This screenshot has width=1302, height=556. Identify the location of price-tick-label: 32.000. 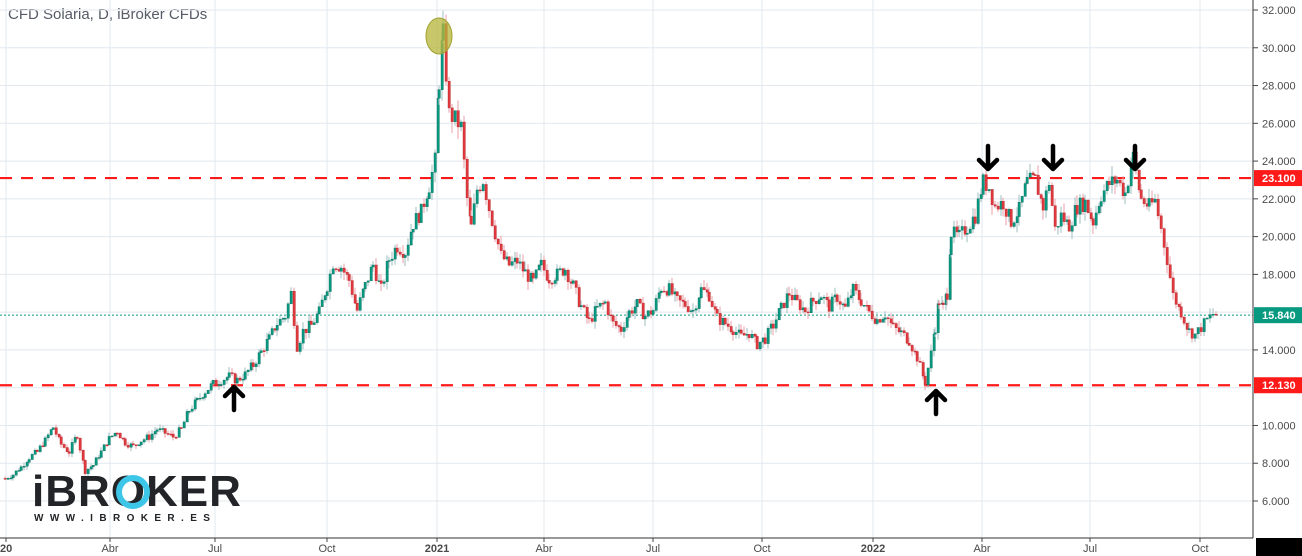
(1279, 11).